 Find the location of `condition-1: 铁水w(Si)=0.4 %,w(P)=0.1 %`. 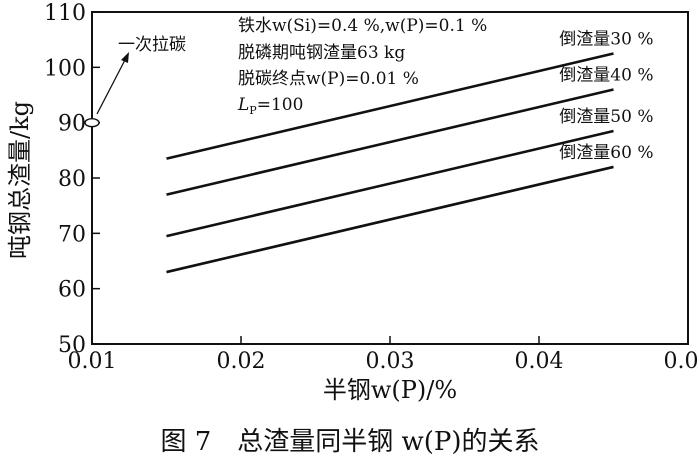

condition-1: 铁水w(Si)=0.4 %,w(P)=0.1 % is located at coordinates (362, 26).